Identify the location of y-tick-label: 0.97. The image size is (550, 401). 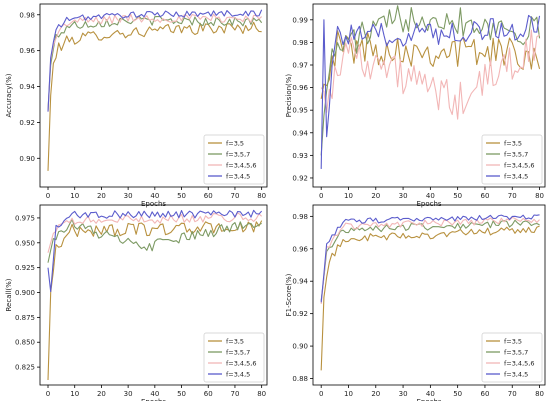
(300, 66).